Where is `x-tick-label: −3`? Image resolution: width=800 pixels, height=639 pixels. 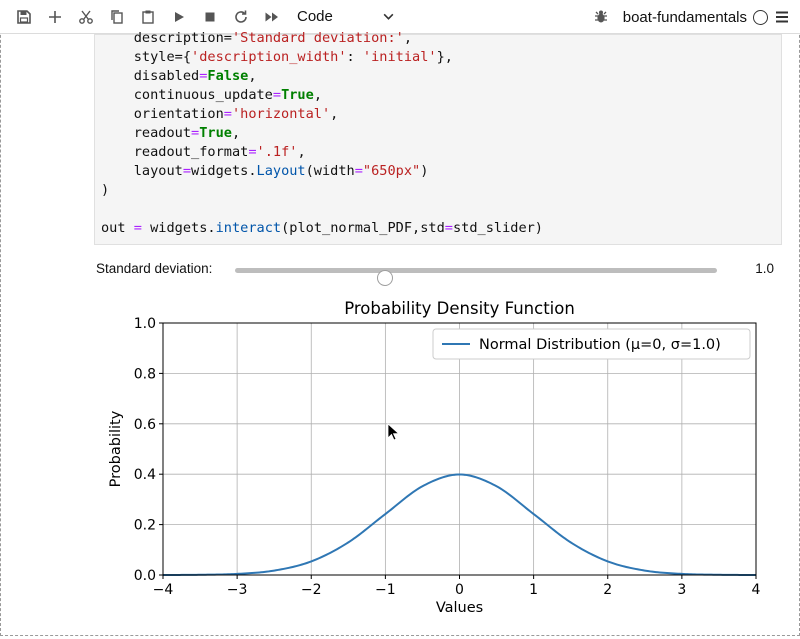 x-tick-label: −3 is located at coordinates (237, 590).